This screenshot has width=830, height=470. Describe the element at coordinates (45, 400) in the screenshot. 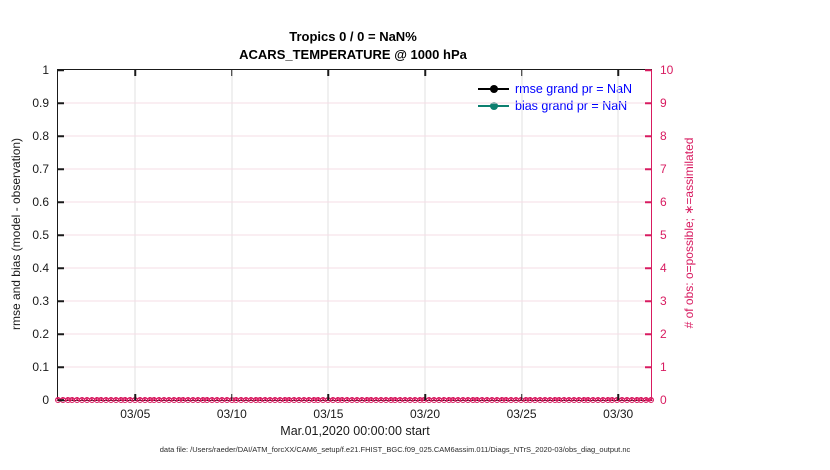

I see `y-left-tick-label: 0` at that location.